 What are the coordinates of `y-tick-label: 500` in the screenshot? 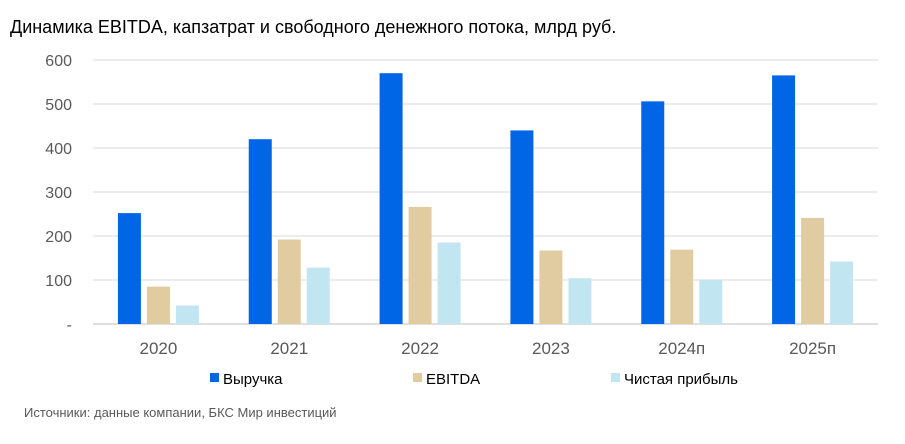 It's located at (58, 105).